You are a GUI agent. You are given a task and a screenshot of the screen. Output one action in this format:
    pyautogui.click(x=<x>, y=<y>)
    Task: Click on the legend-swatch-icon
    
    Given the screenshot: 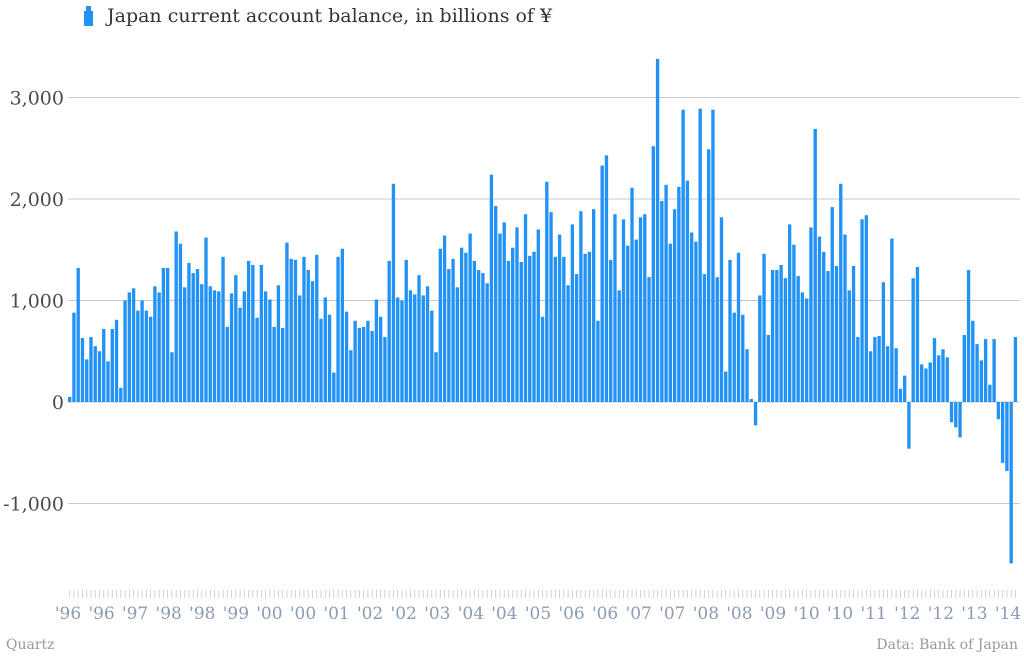 What is the action you would take?
    pyautogui.click(x=88, y=16)
    